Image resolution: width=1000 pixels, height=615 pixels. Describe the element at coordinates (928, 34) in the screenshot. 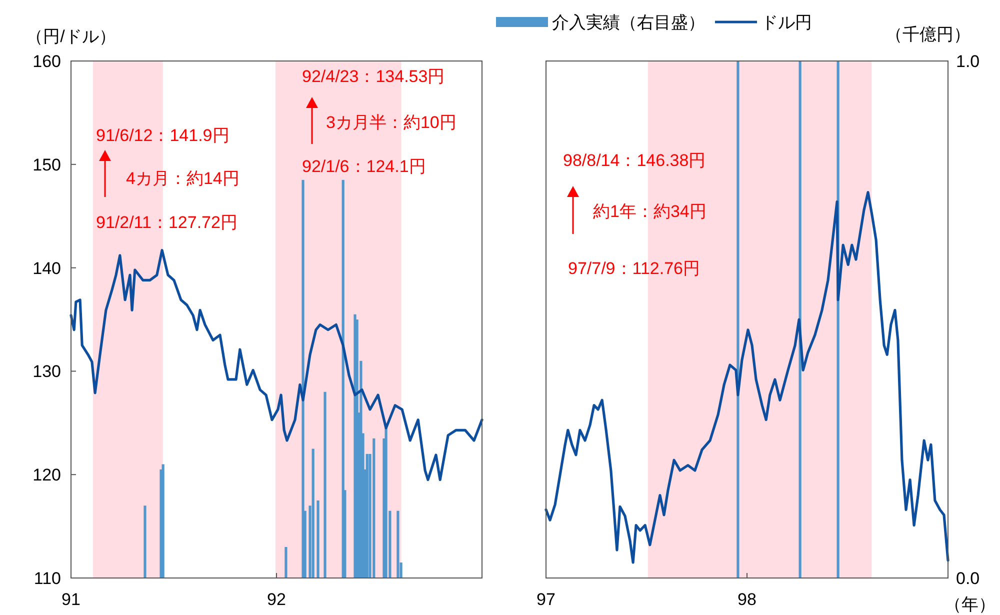

I see `y2-axis-title: （千億円）` at that location.